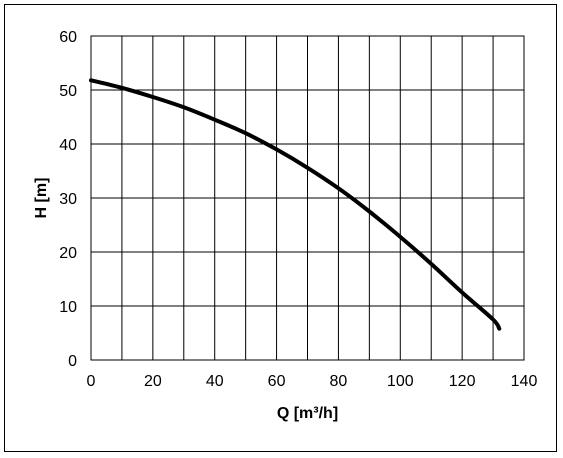 This screenshot has height=458, width=563. What do you see at coordinates (68, 91) in the screenshot?
I see `y-tick-label: 50` at bounding box center [68, 91].